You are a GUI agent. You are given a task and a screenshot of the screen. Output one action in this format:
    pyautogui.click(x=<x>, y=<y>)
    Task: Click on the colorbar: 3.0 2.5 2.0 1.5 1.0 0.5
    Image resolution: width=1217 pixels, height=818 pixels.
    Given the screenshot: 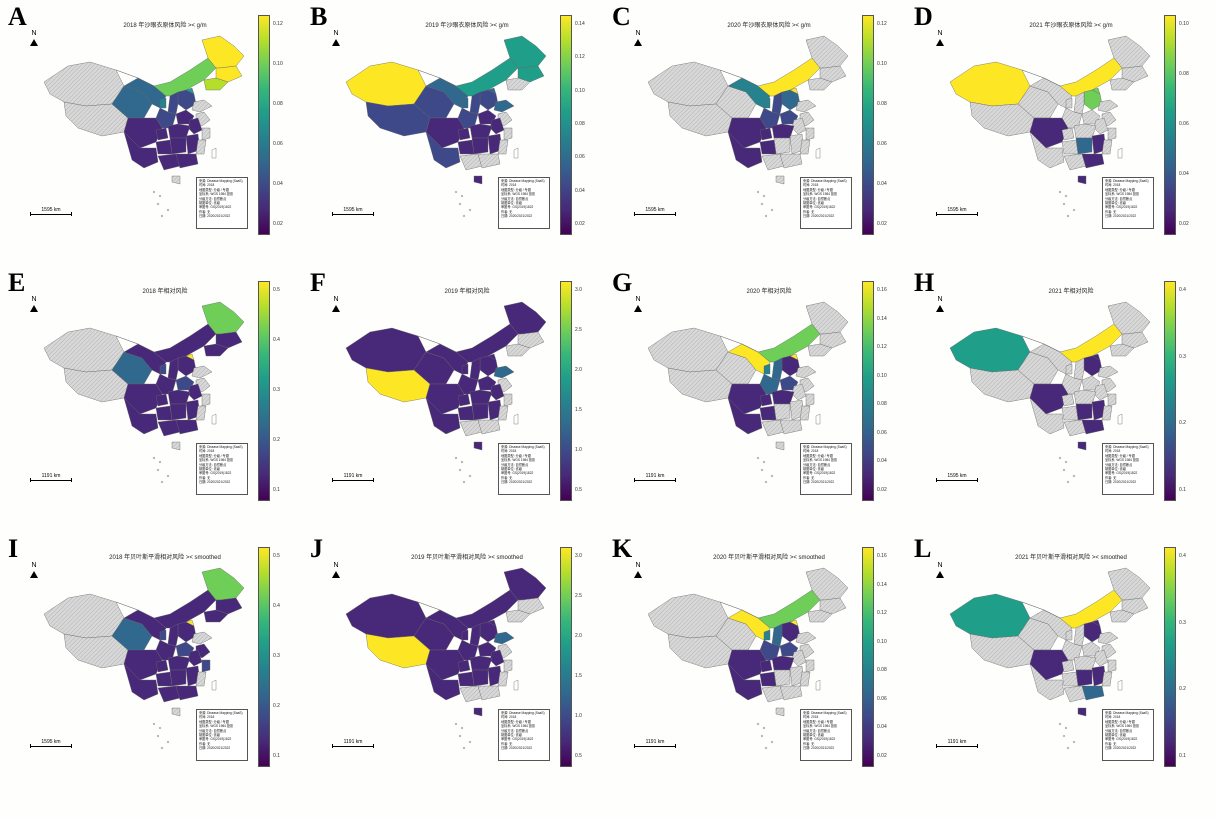 What is the action you would take?
    pyautogui.click(x=571, y=391)
    